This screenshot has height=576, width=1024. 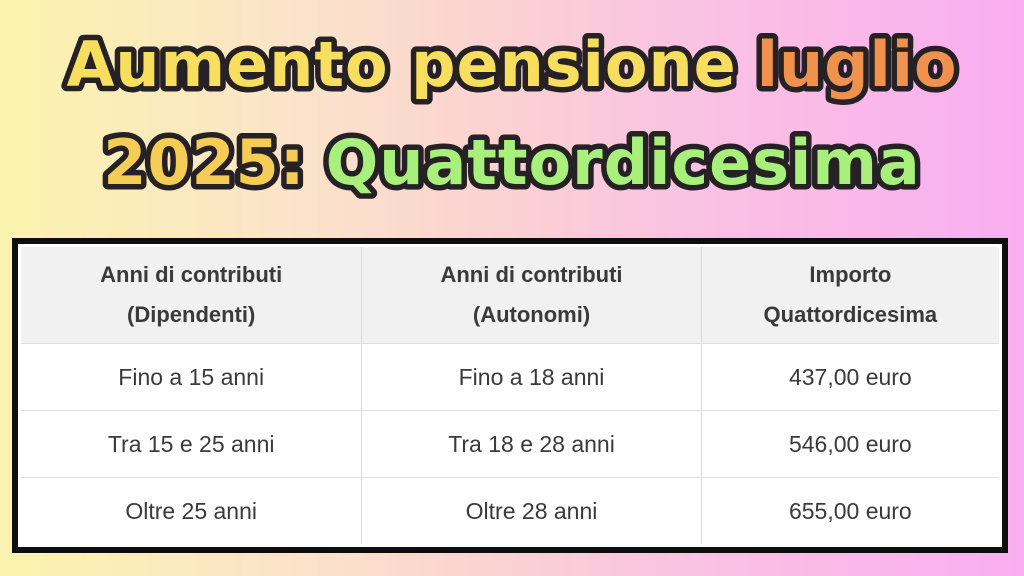 What do you see at coordinates (849, 295) in the screenshot?
I see `header-importo: Importo Quattordicesima` at bounding box center [849, 295].